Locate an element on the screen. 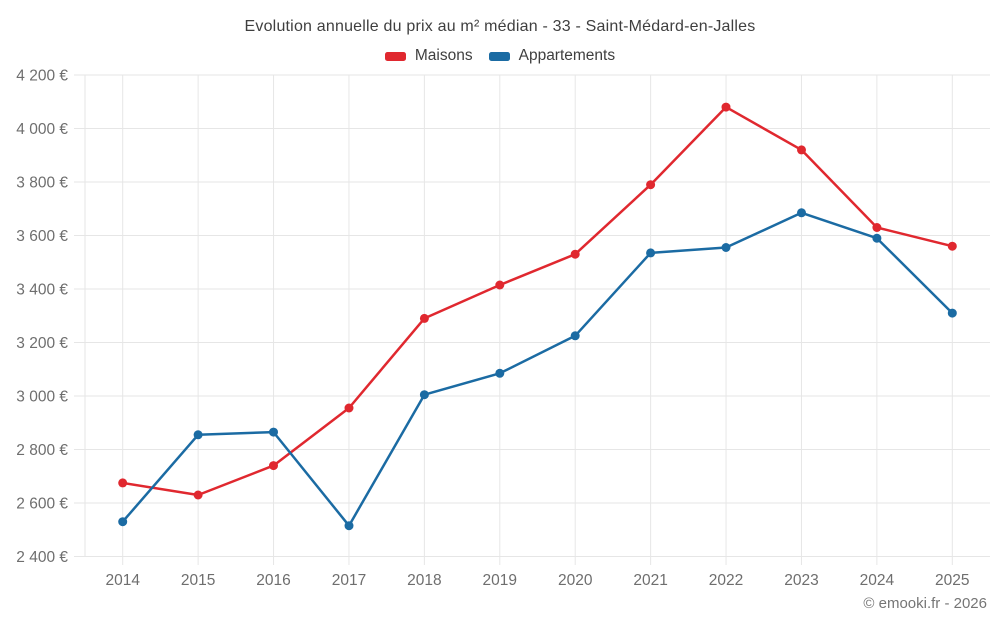 This screenshot has width=1000, height=625. x-tick-label: 2021 is located at coordinates (650, 580).